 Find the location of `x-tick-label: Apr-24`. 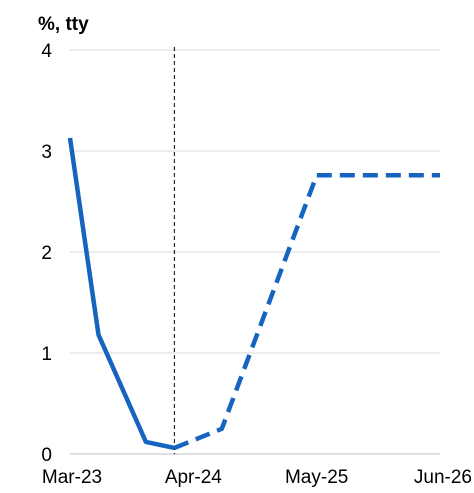

x-tick-label: Apr-24 is located at coordinates (193, 477).